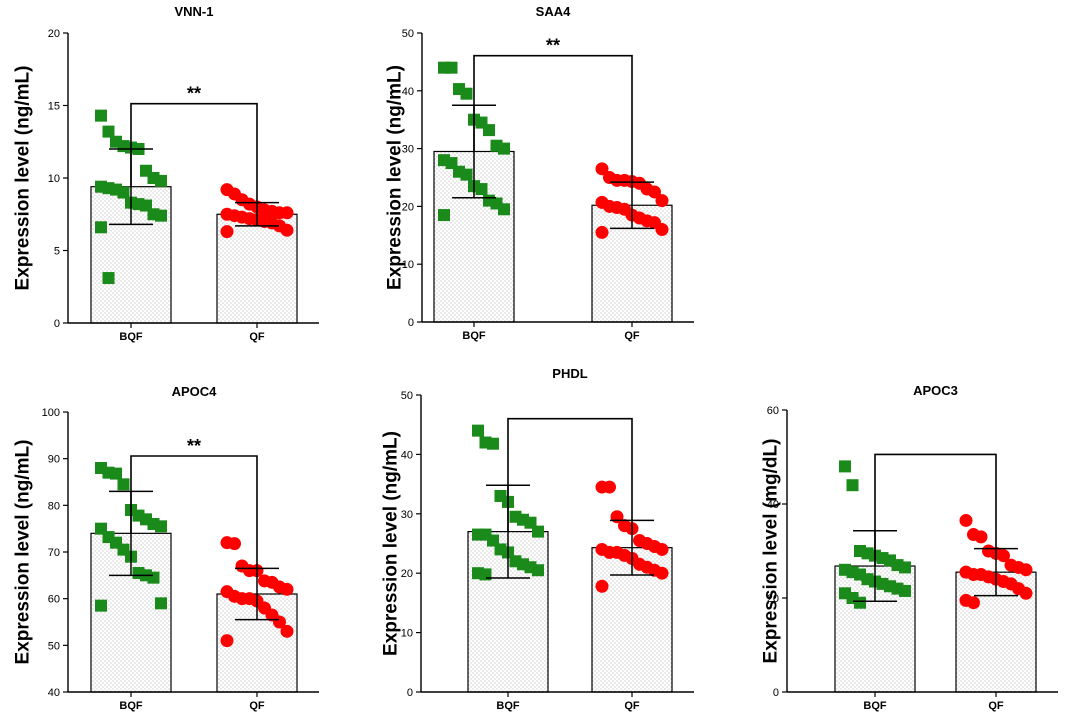 This screenshot has width=1084, height=716. What do you see at coordinates (195, 391) in the screenshot?
I see `chart-title: APOC4` at bounding box center [195, 391].